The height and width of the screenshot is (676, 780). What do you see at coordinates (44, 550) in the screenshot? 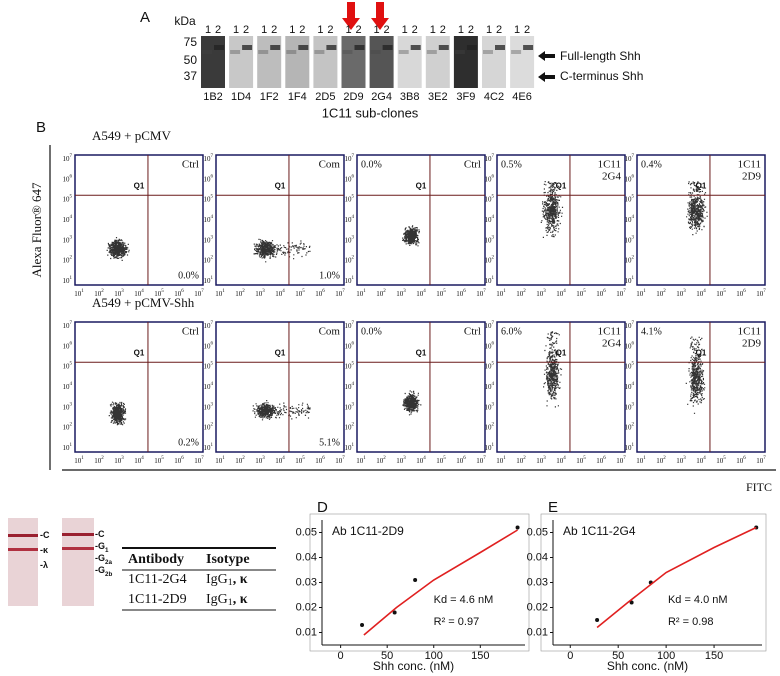
I see `text-part: -κ` at bounding box center [44, 550].